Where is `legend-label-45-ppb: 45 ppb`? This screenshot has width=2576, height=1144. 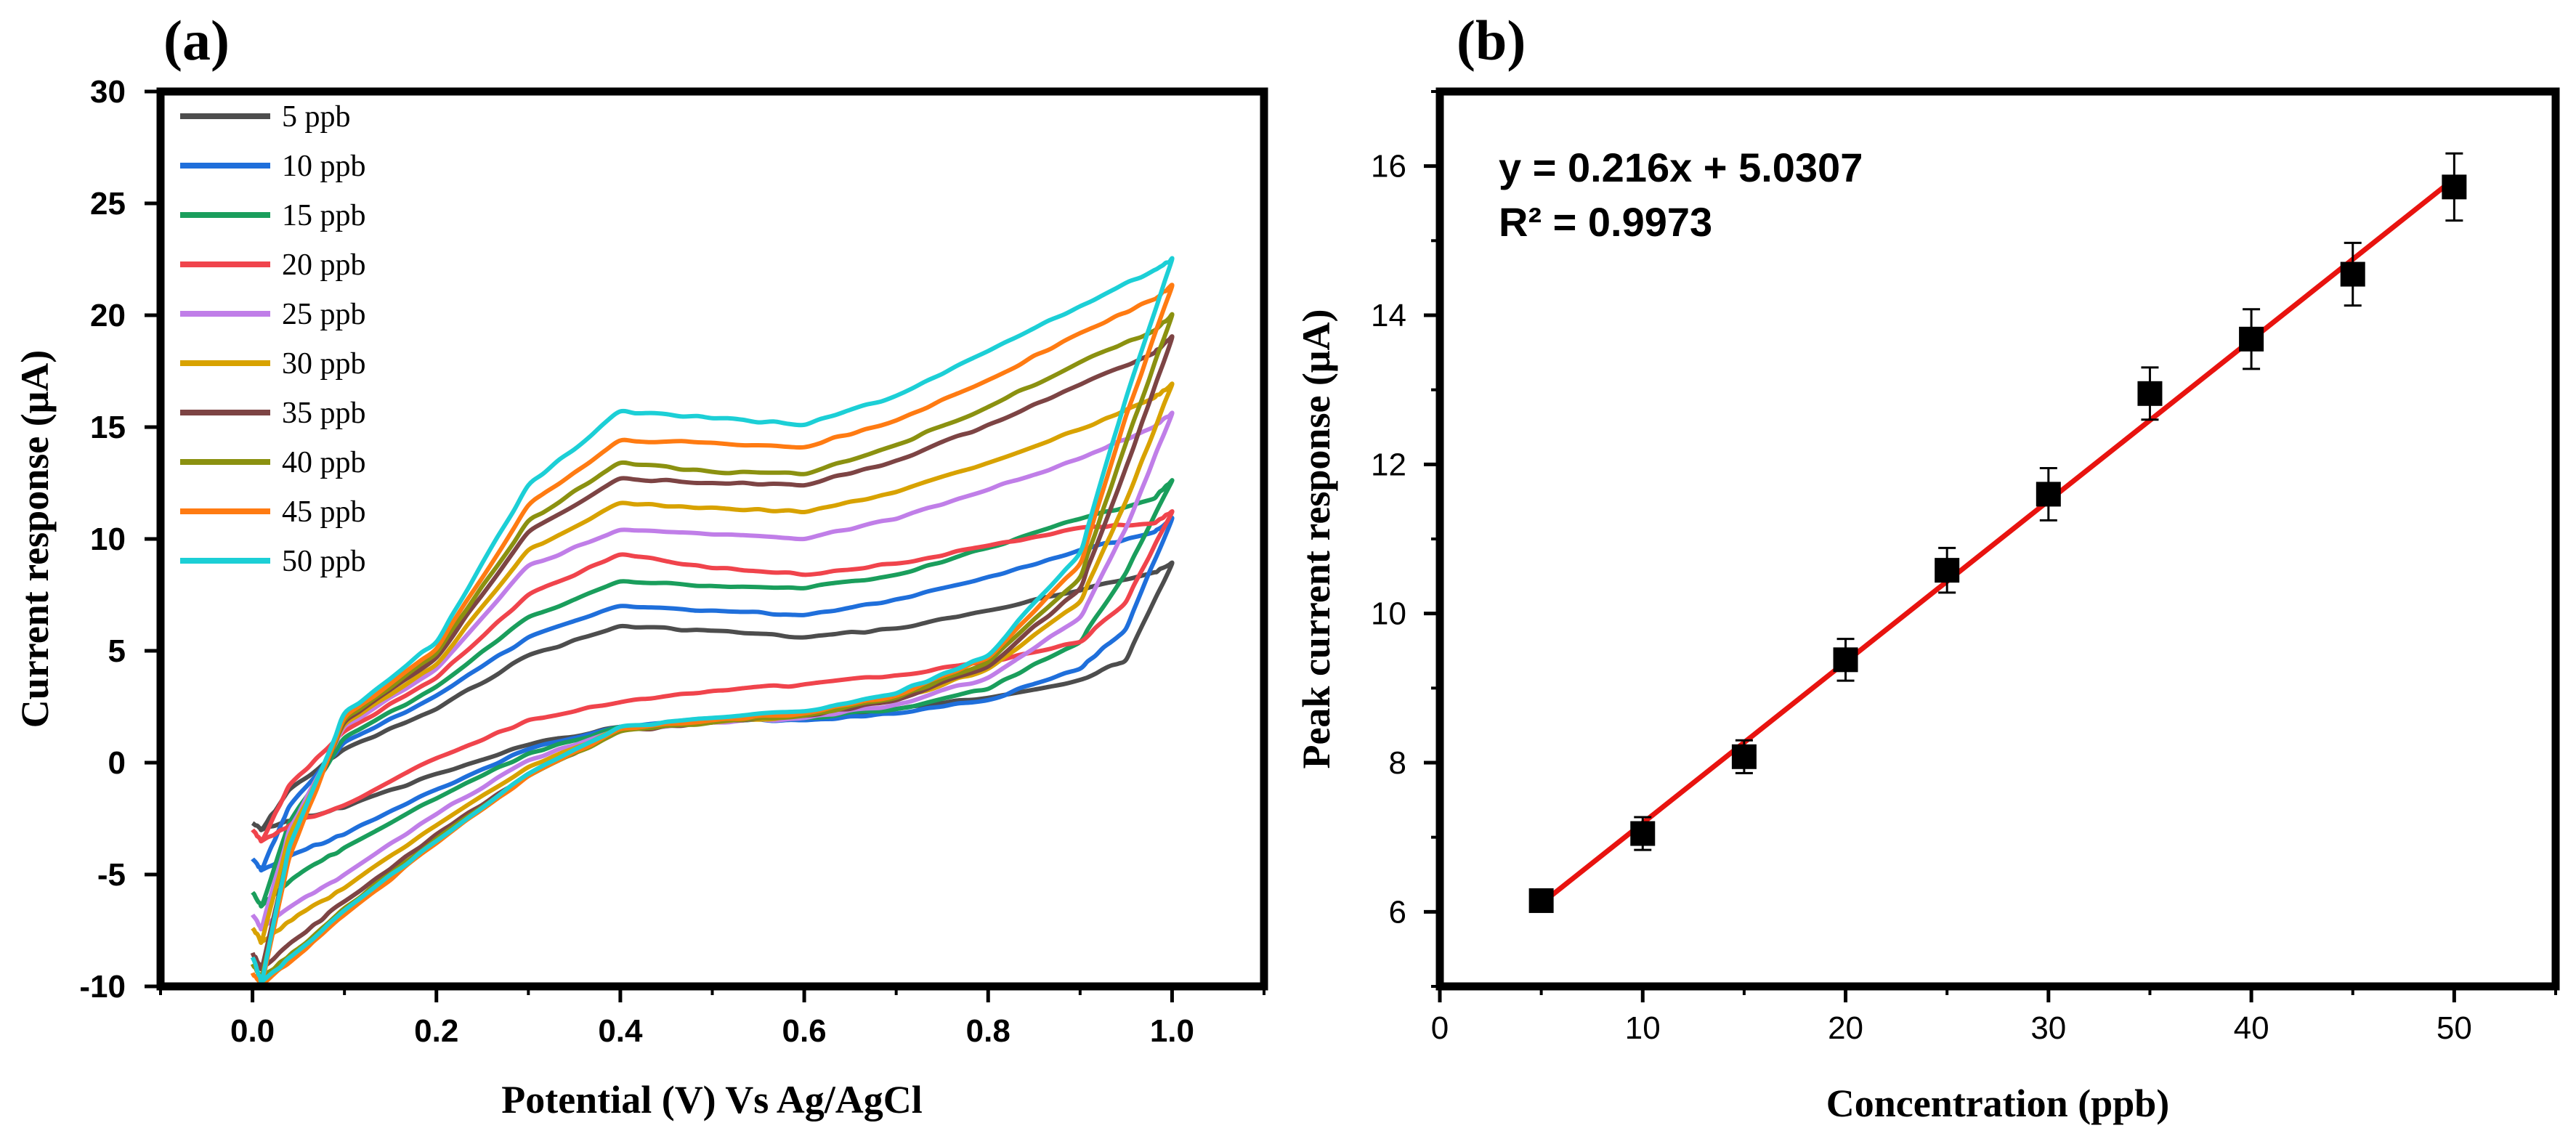
legend-label-45-ppb: 45 ppb is located at coordinates (324, 512).